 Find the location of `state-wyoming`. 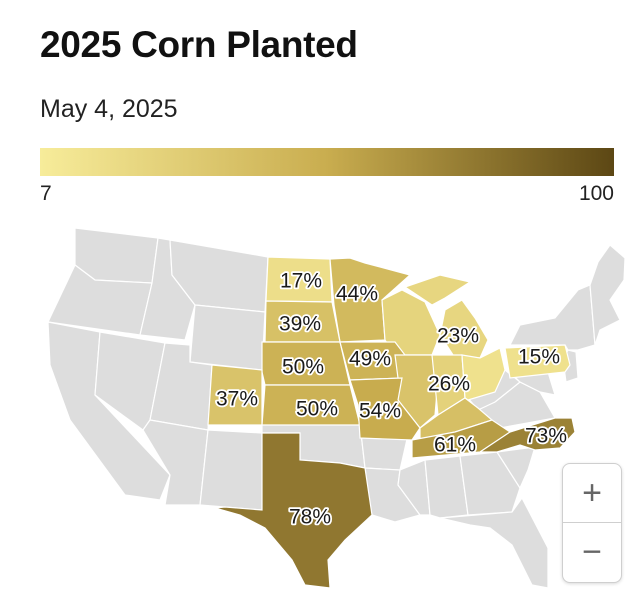

state-wyoming is located at coordinates (227, 337).